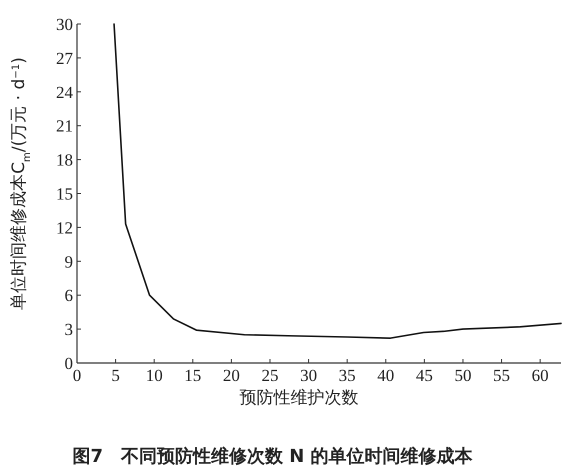 The height and width of the screenshot is (476, 565). Describe the element at coordinates (463, 375) in the screenshot. I see `x-tick-label: 50` at that location.